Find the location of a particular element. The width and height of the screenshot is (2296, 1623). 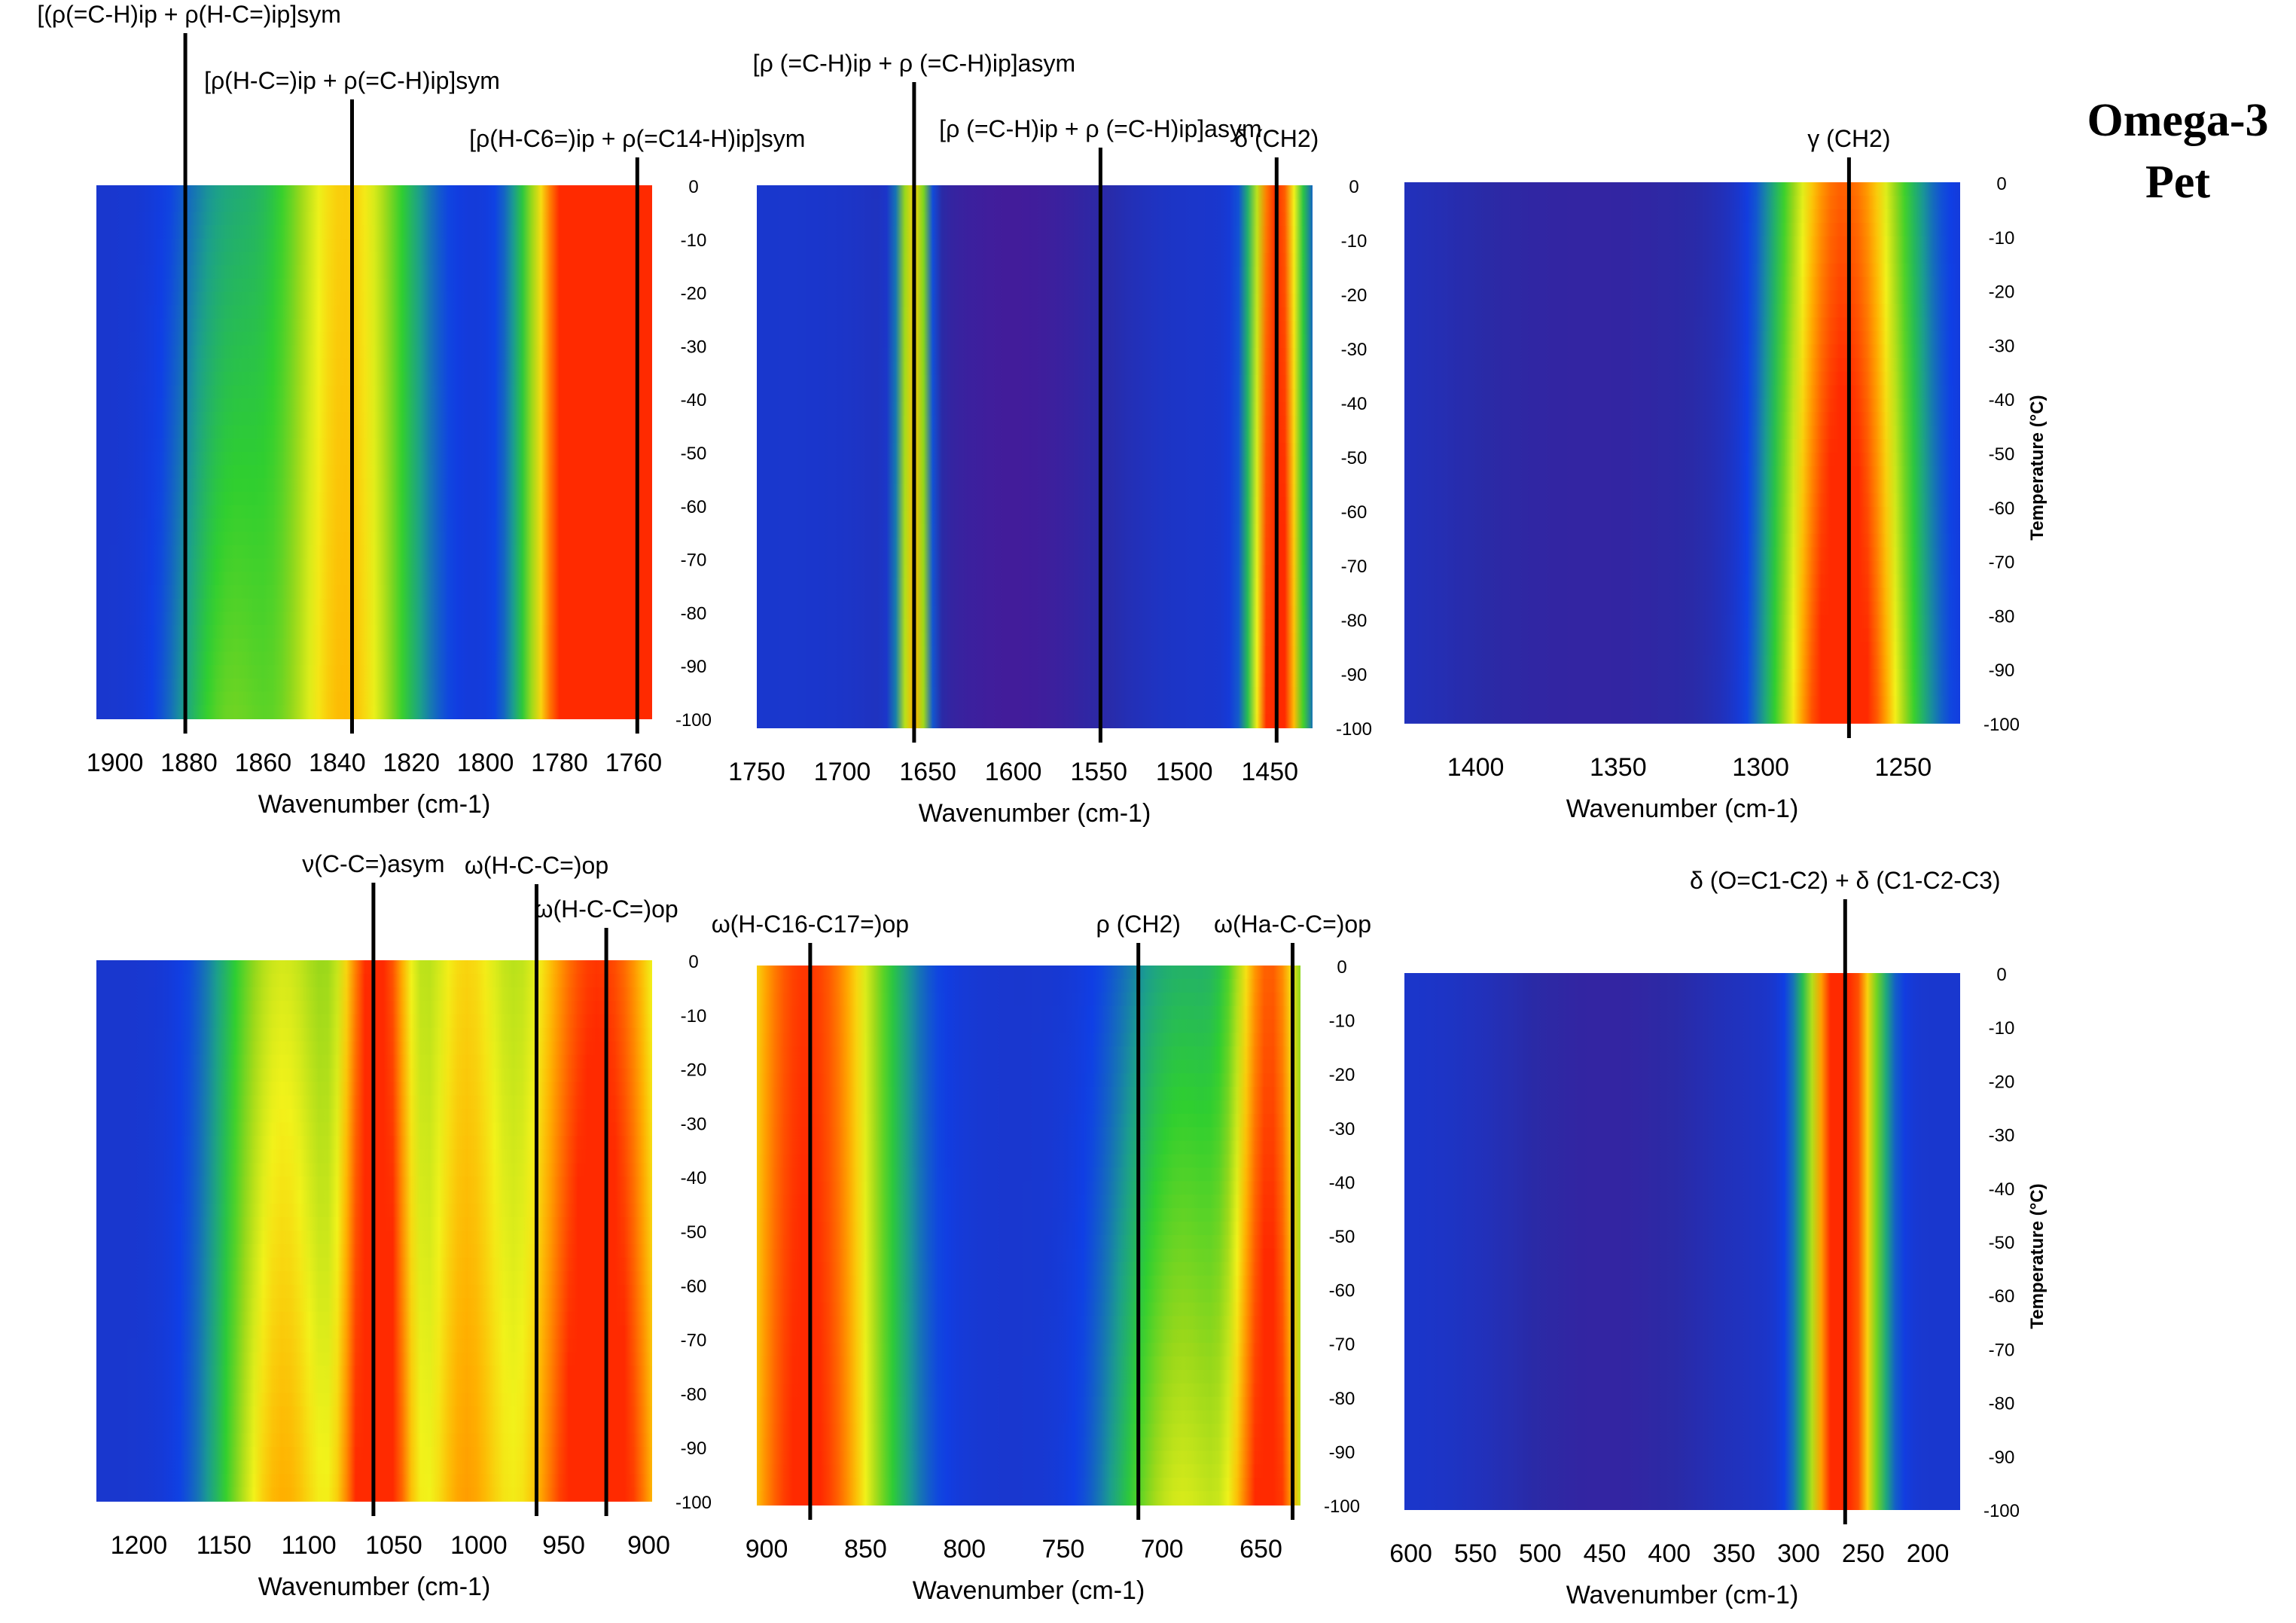

x-tick-label: 650 is located at coordinates (1260, 1550).